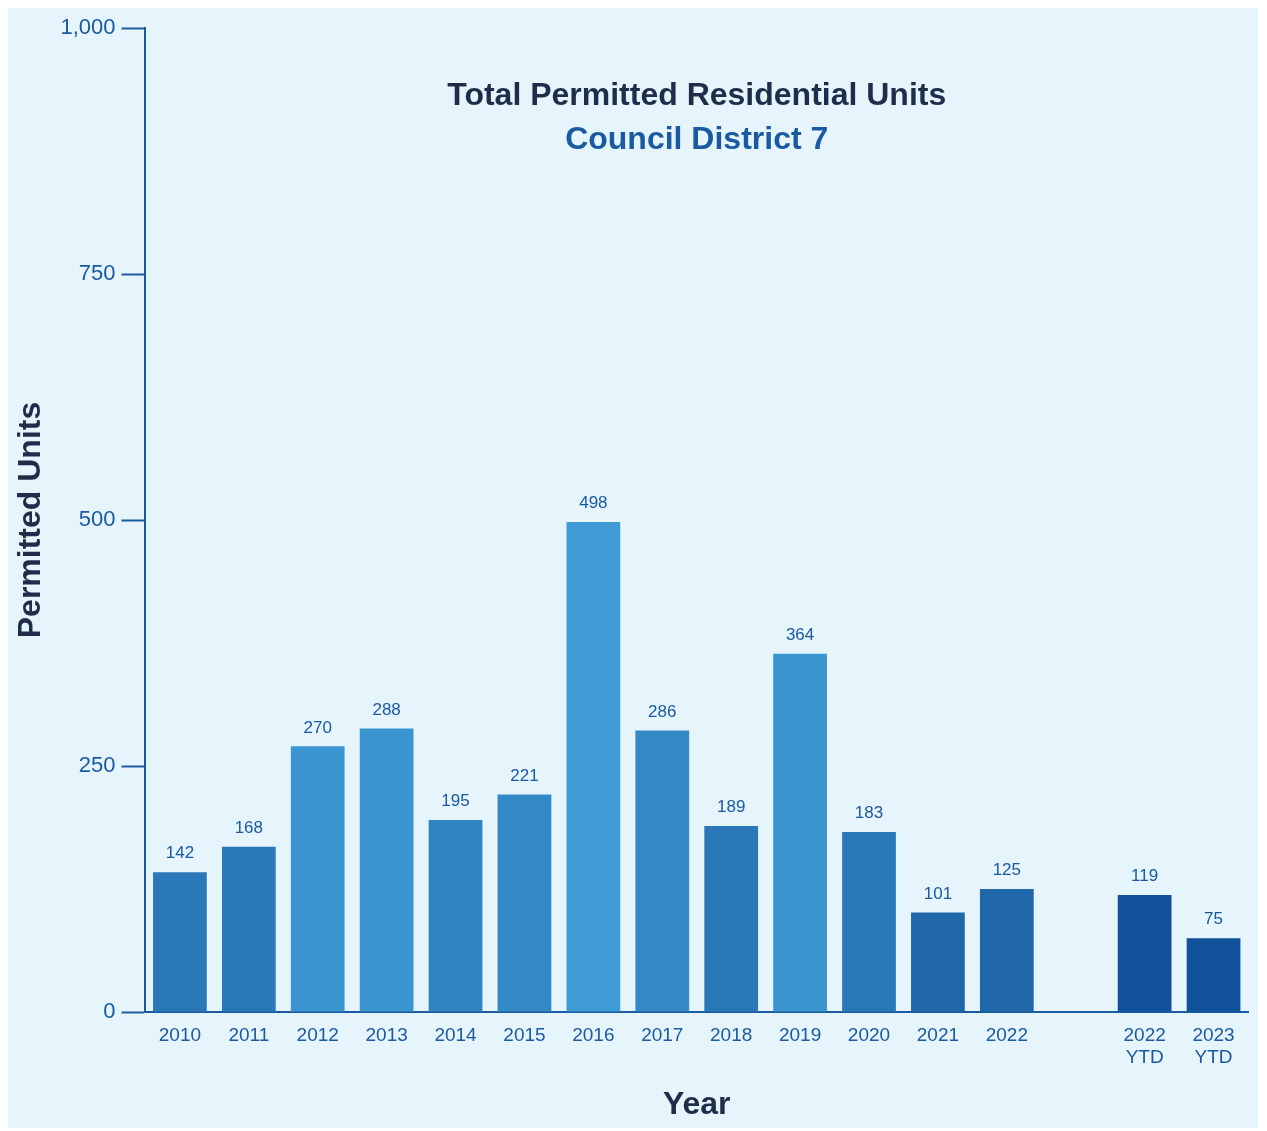 This screenshot has width=1267, height=1131. I want to click on x-tick-label: 2016, so click(593, 1034).